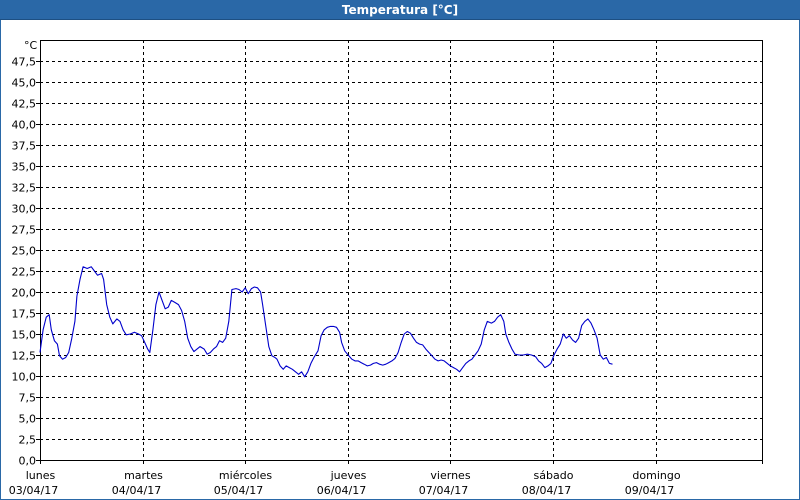 The height and width of the screenshot is (500, 800). I want to click on y-tick-label: 17,5, so click(24, 314).